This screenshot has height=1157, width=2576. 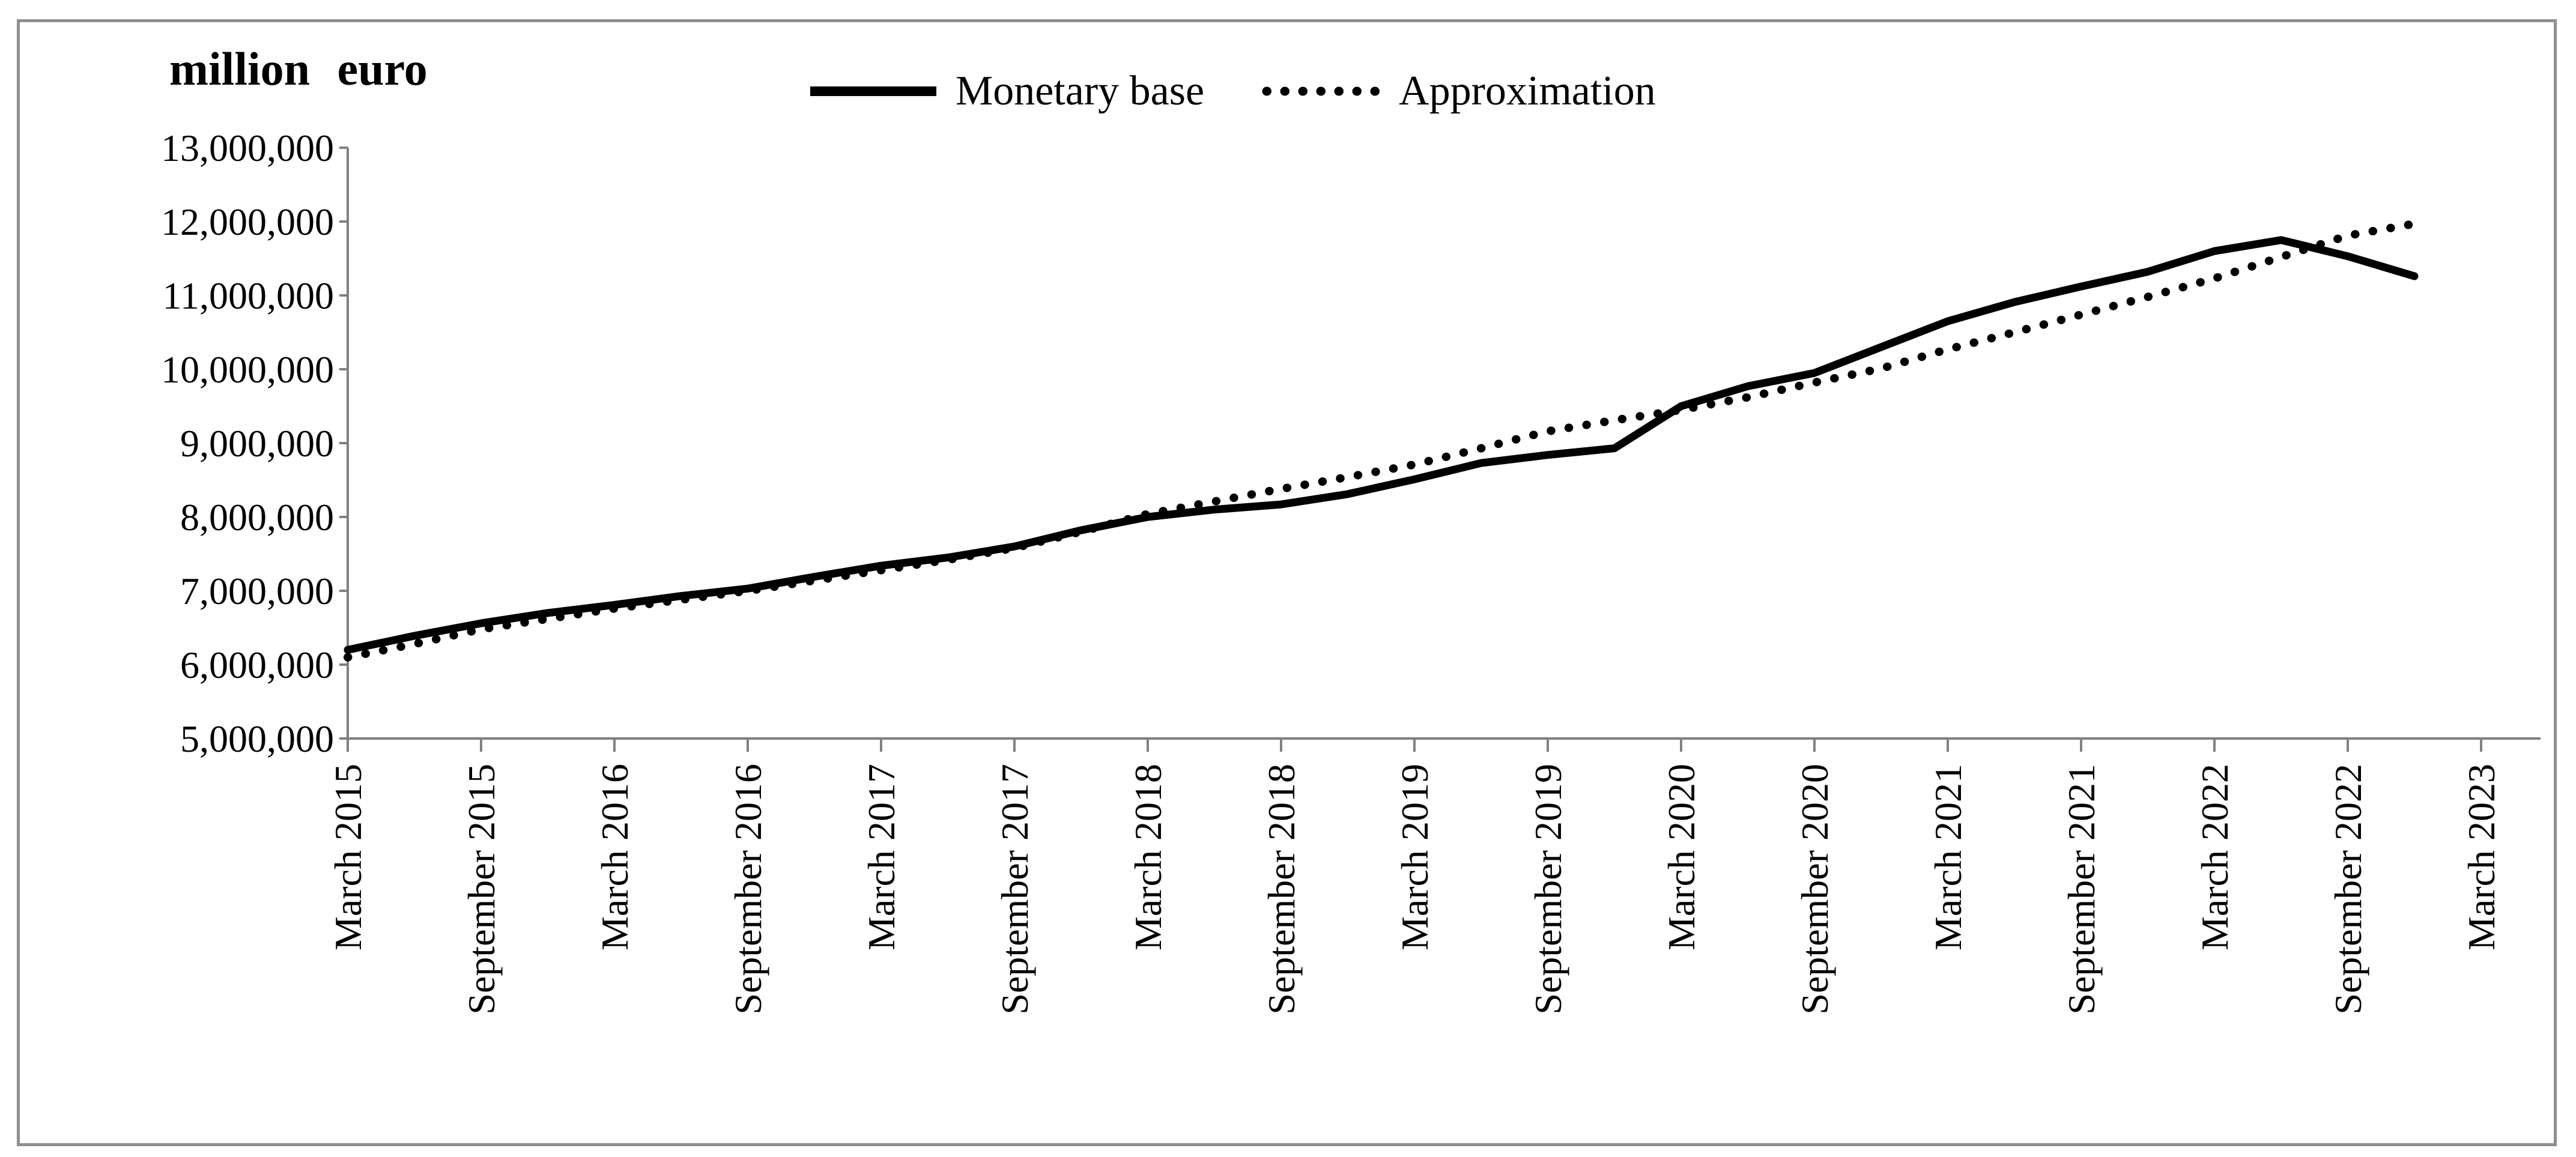 I want to click on y-axis-title: million euro, so click(x=298, y=69).